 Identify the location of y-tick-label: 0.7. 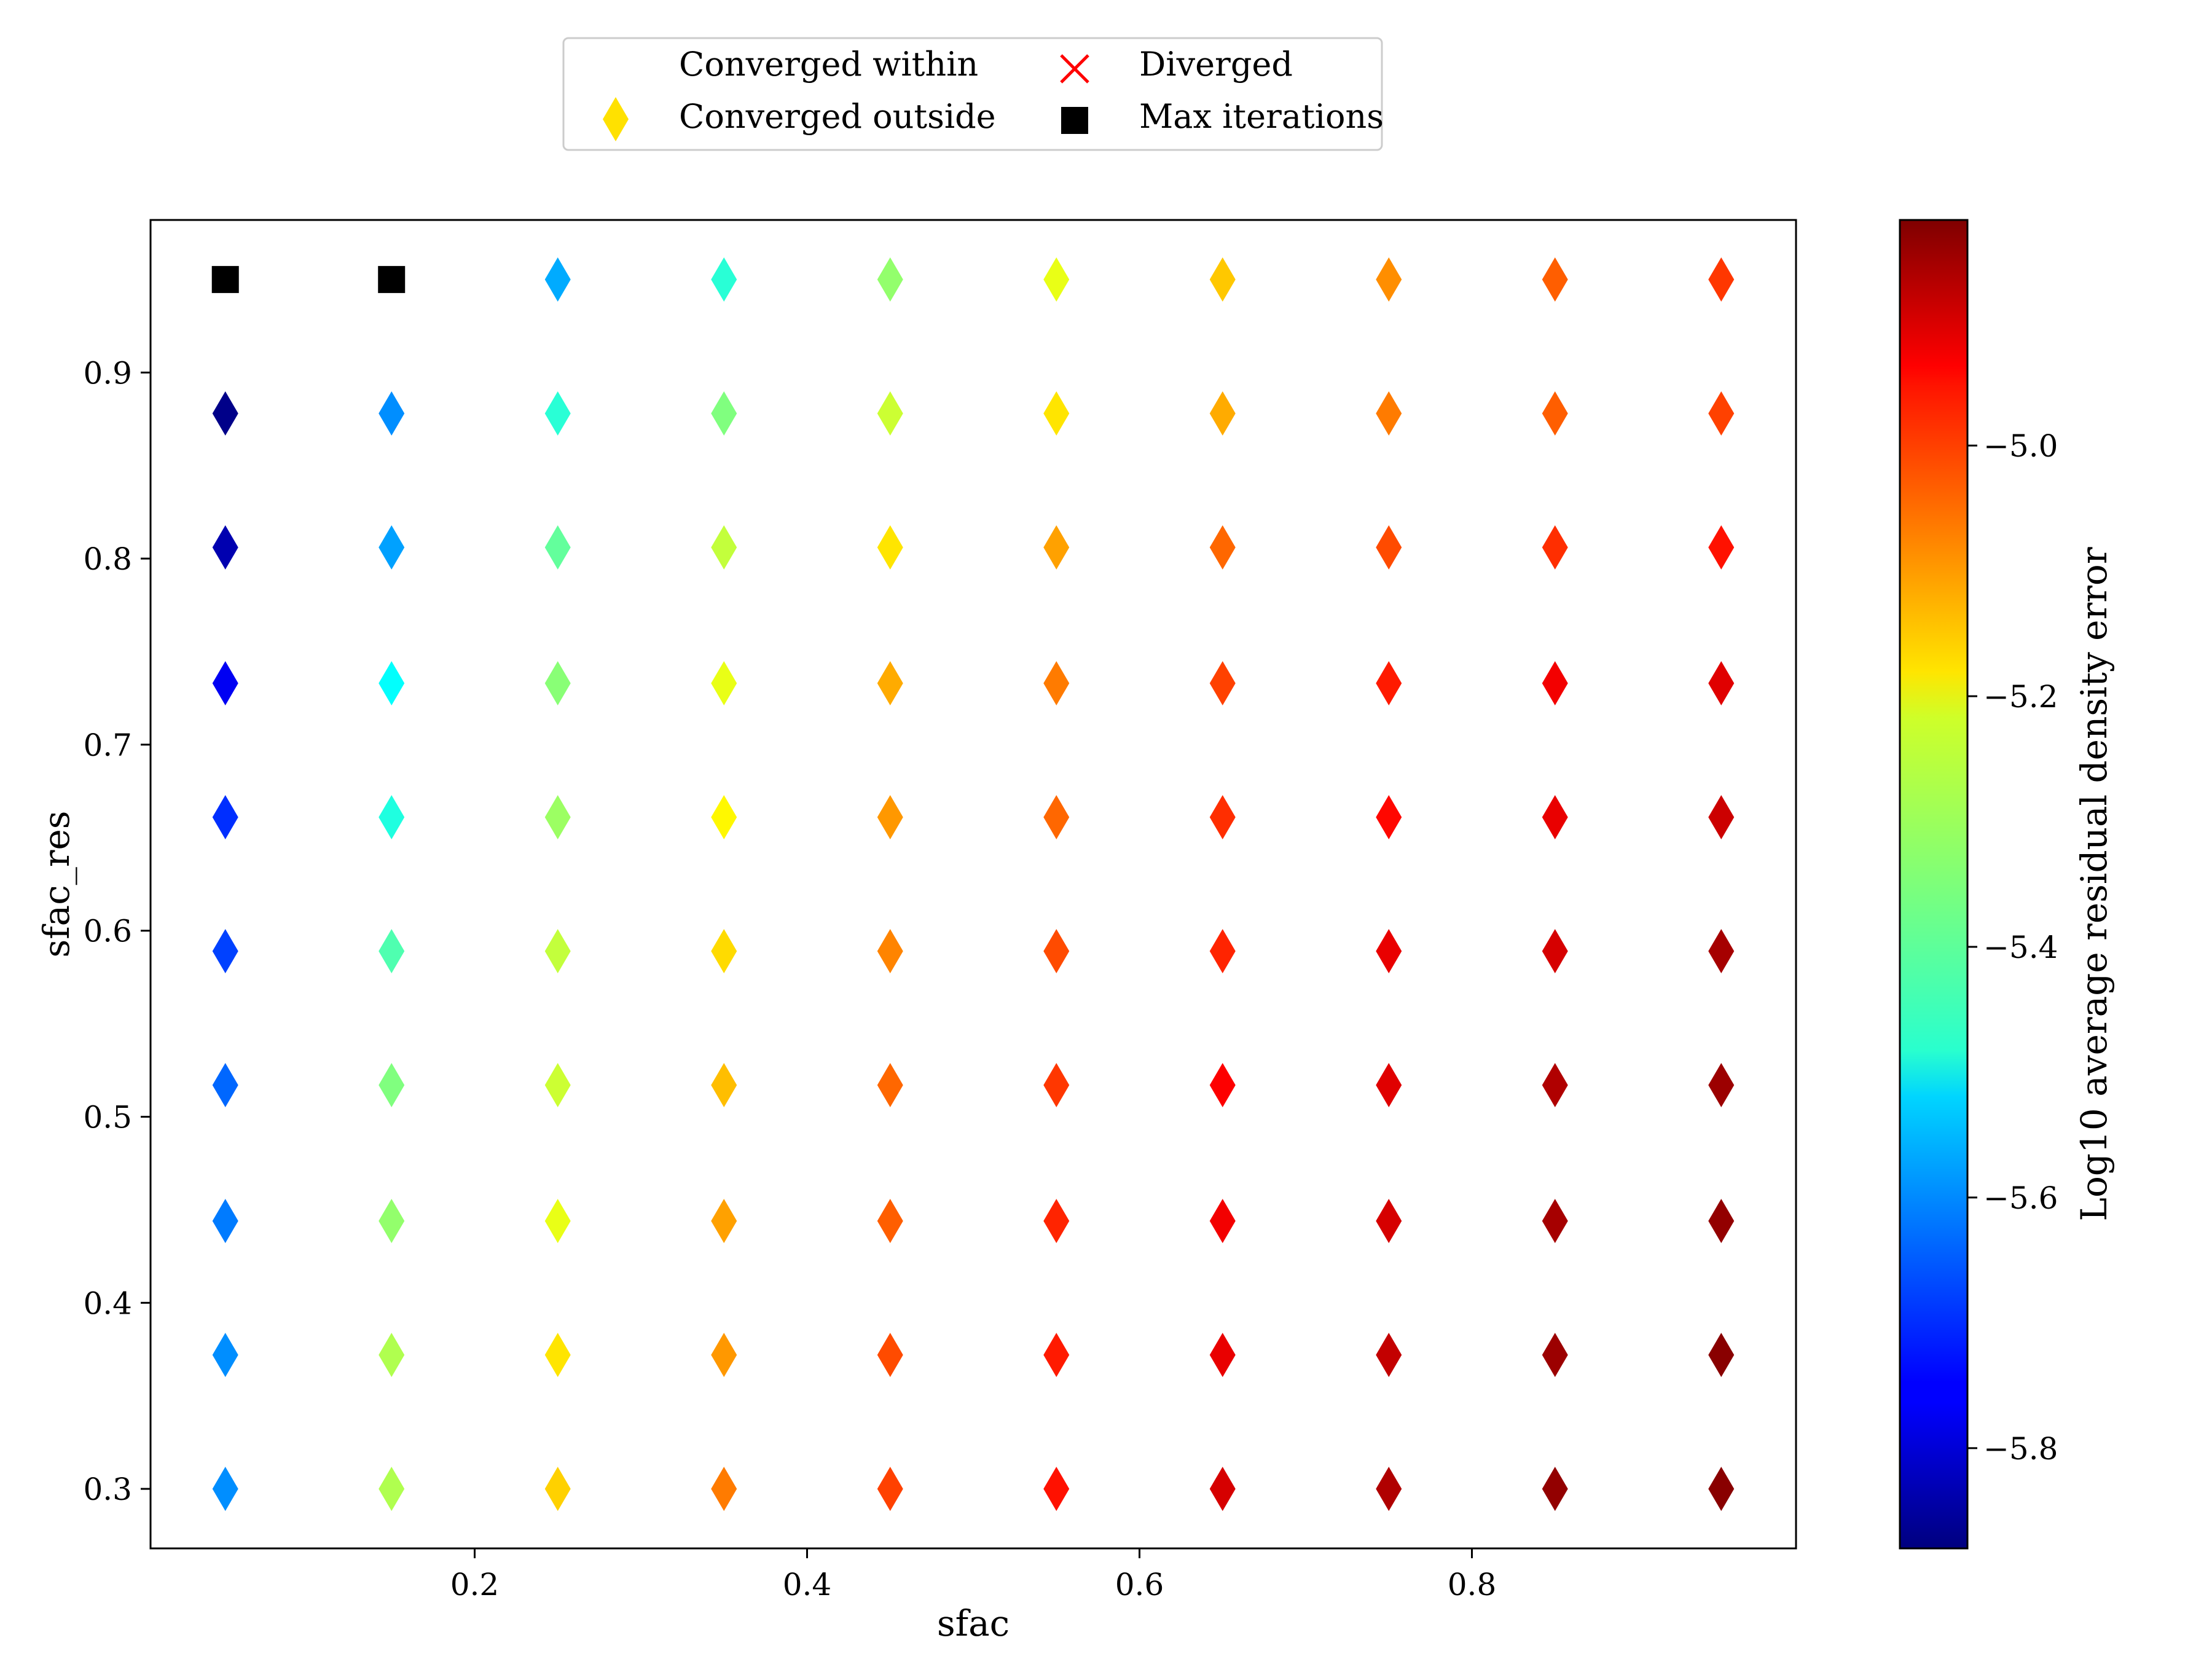
(107, 745).